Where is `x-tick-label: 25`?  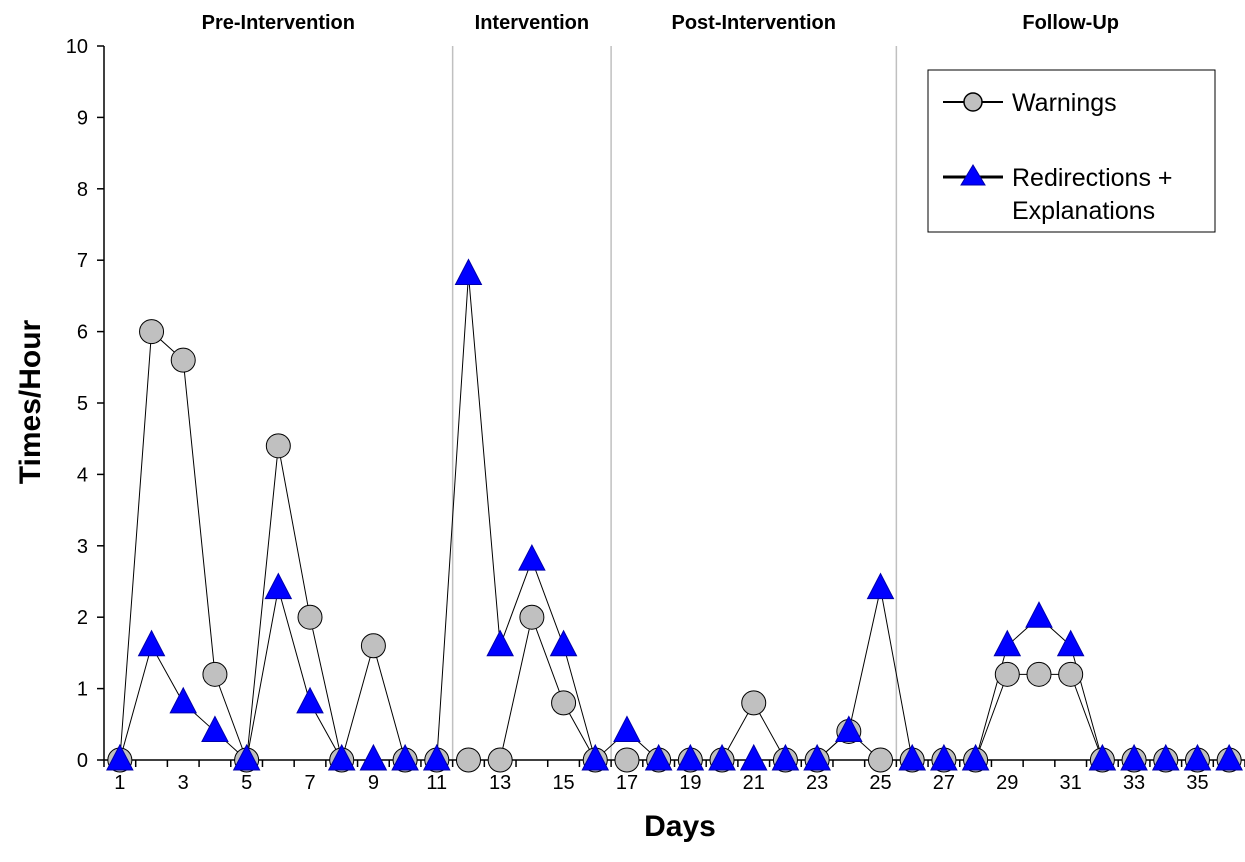
x-tick-label: 25 is located at coordinates (880, 783).